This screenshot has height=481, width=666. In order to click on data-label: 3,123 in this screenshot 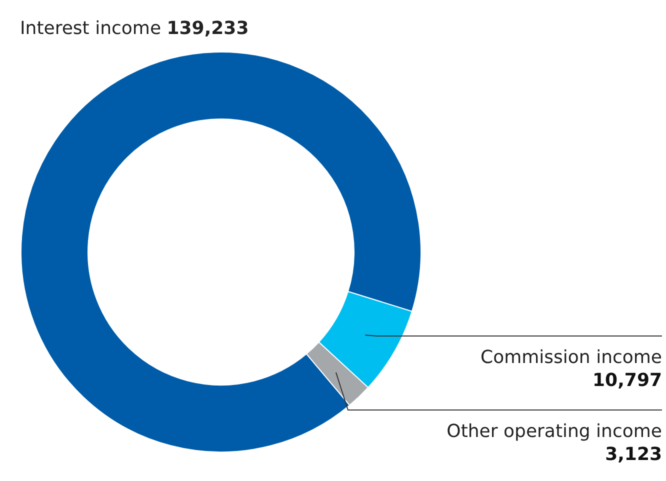, I will do `click(633, 454)`.